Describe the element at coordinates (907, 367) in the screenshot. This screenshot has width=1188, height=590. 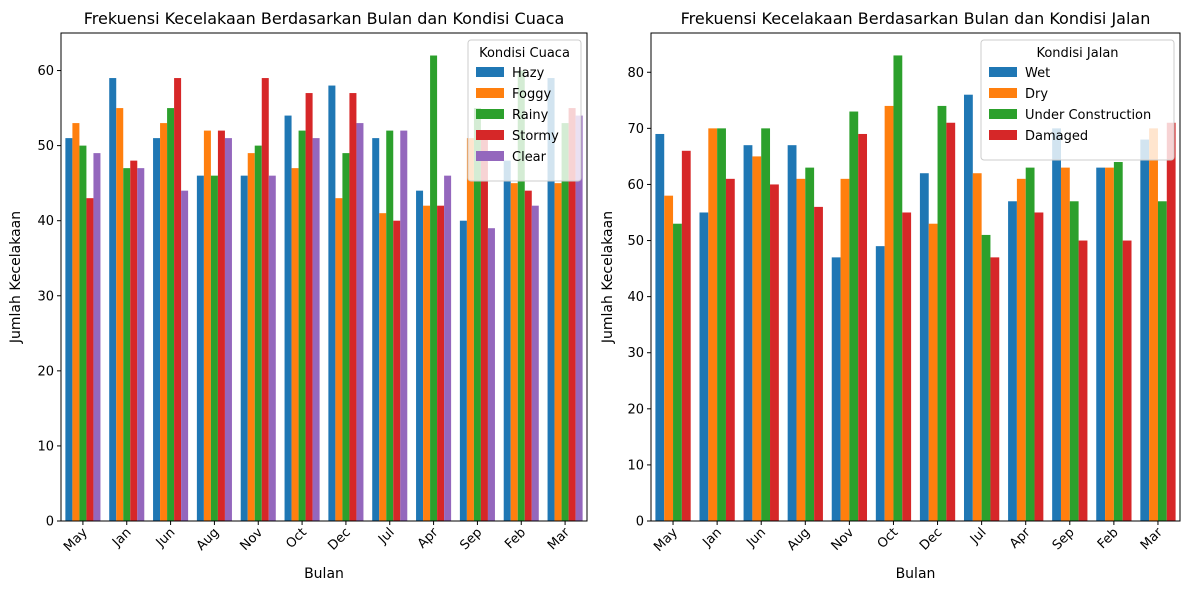
I see `bar-damaged-oct` at that location.